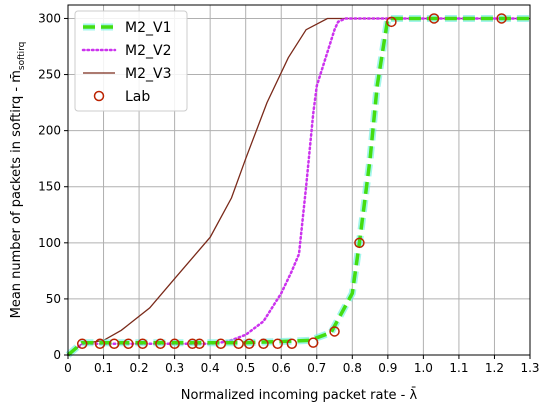 The height and width of the screenshot is (407, 550). I want to click on x-tick-label: 0.8, so click(352, 368).